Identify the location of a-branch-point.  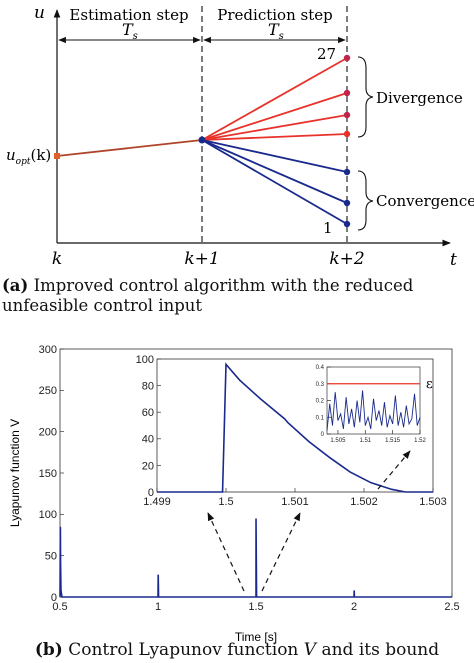
(202, 140).